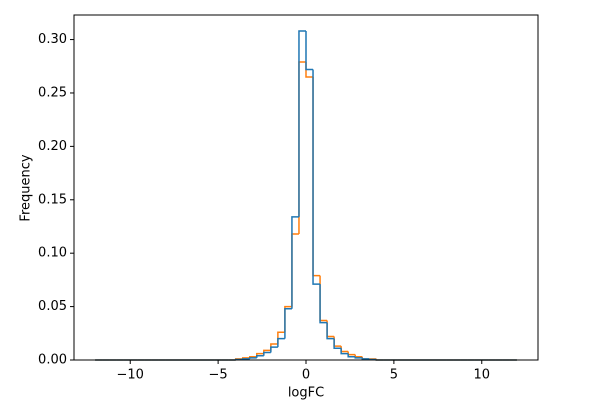  Describe the element at coordinates (26, 187) in the screenshot. I see `y-axis-label: Frequency` at that location.